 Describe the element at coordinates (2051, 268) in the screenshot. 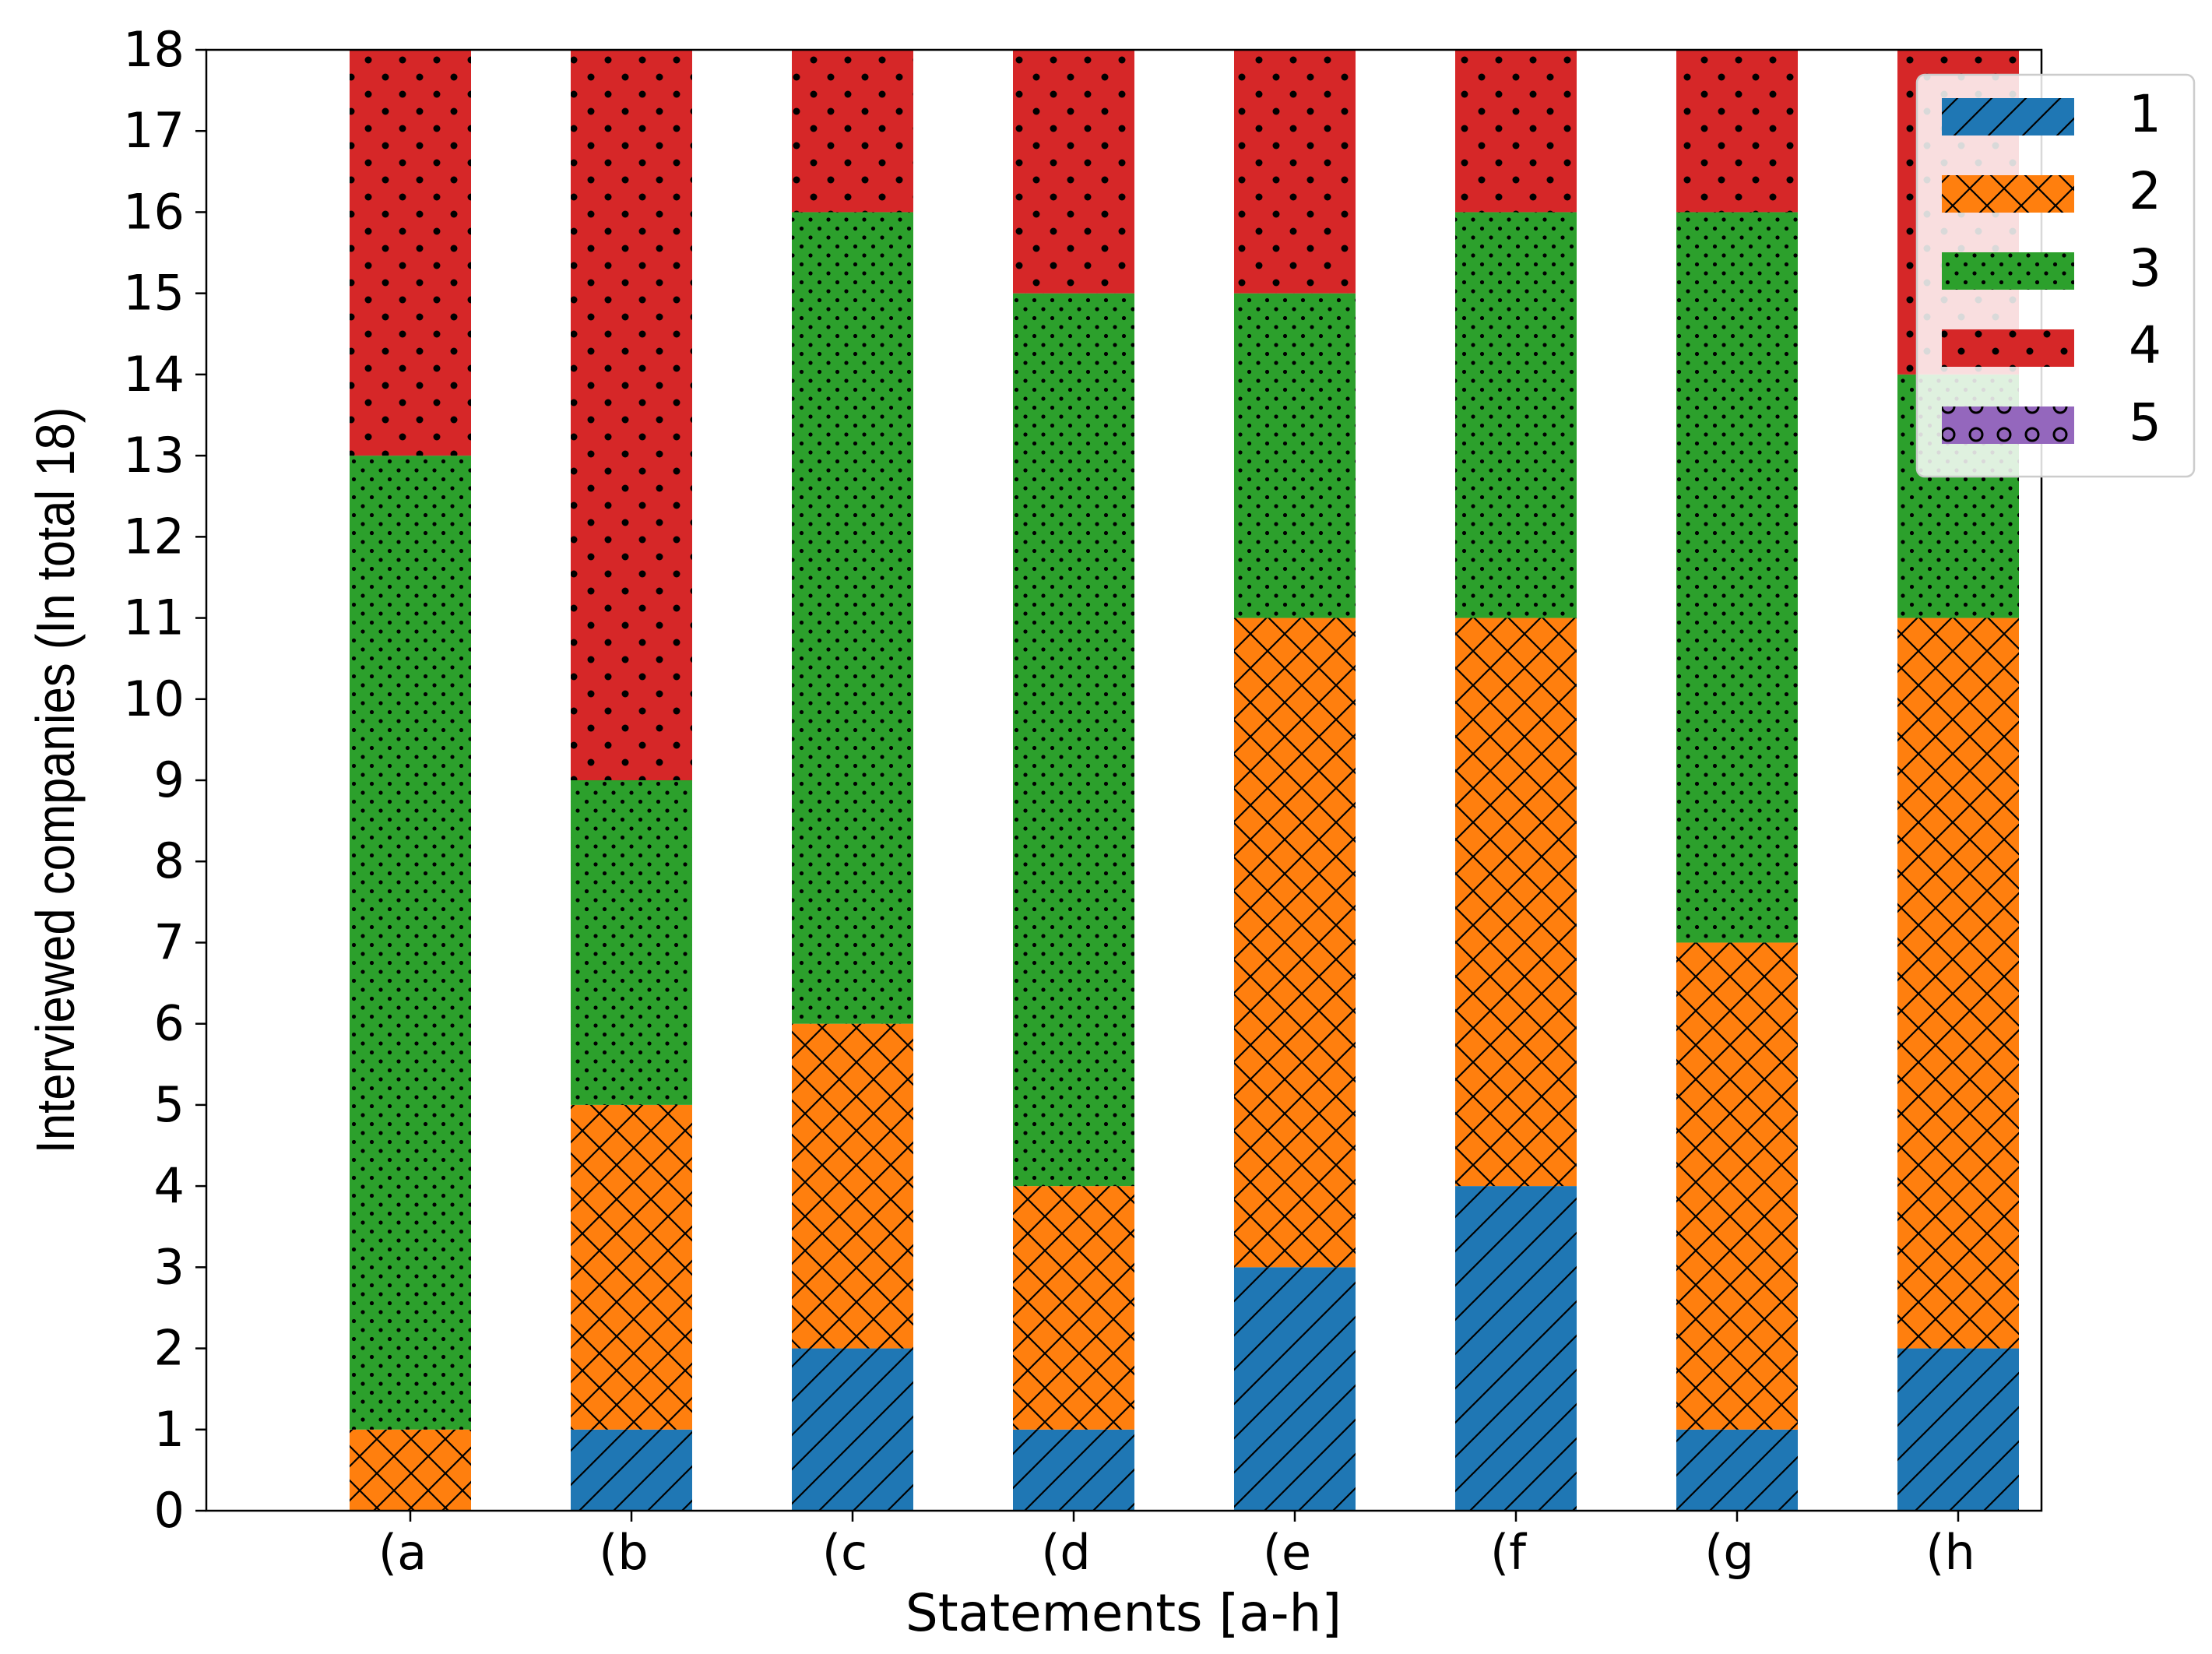

I see `legend-item-3: 3` at that location.